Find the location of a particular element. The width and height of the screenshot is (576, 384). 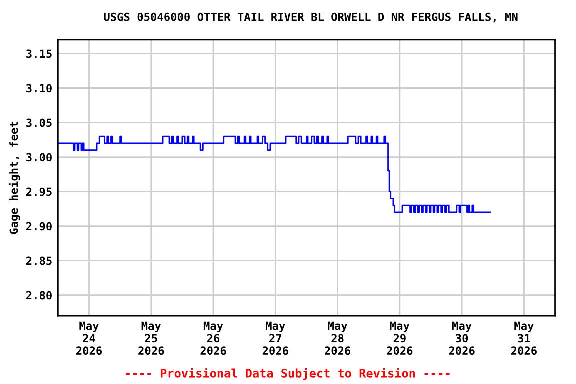

x-tick-label: May 27 2026 is located at coordinates (275, 339).